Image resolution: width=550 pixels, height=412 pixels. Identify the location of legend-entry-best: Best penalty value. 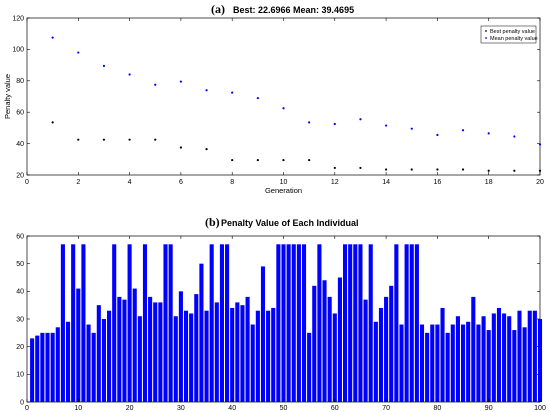
(512, 32).